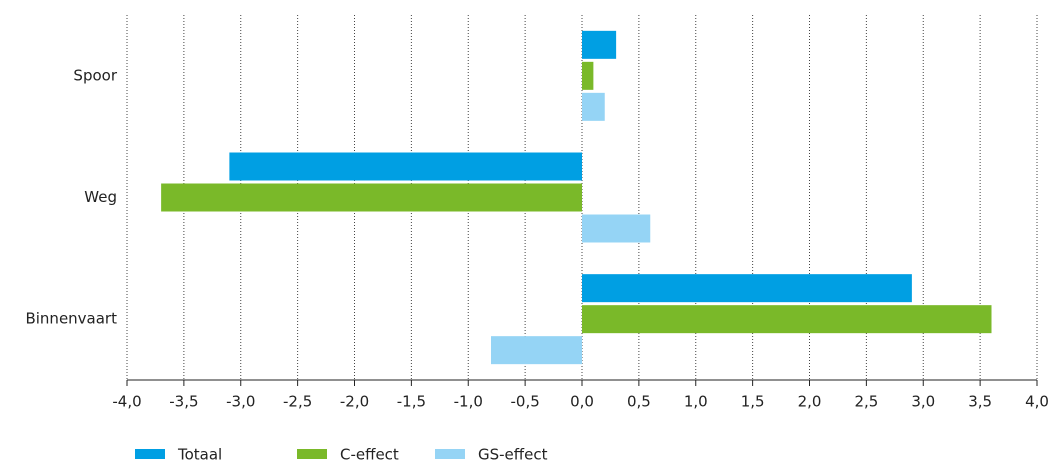 The width and height of the screenshot is (1053, 468). Describe the element at coordinates (199, 455) in the screenshot. I see `legend-label: Totaal` at that location.